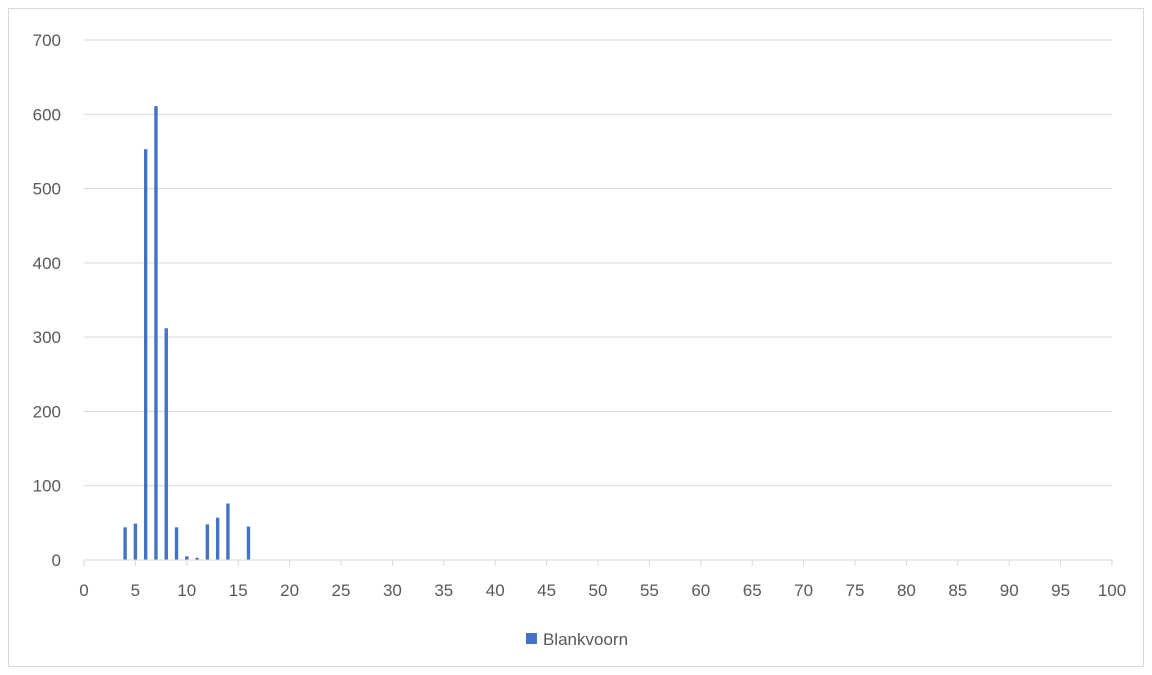 The image size is (1152, 675). What do you see at coordinates (186, 590) in the screenshot?
I see `x-tick-label: 10` at bounding box center [186, 590].